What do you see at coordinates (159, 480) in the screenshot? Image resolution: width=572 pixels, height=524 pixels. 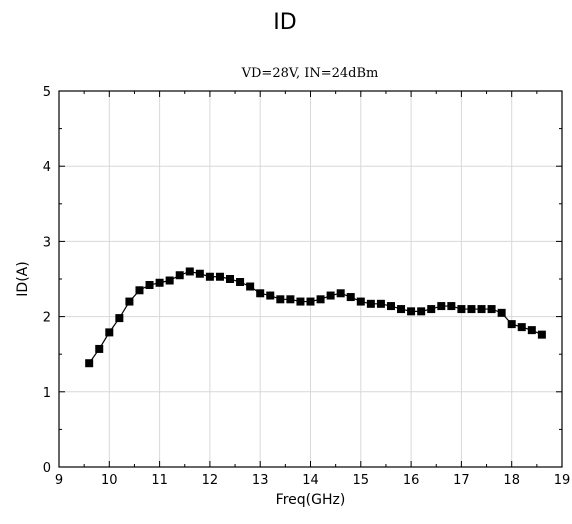 I see `x-tick-label: 11` at bounding box center [159, 480].